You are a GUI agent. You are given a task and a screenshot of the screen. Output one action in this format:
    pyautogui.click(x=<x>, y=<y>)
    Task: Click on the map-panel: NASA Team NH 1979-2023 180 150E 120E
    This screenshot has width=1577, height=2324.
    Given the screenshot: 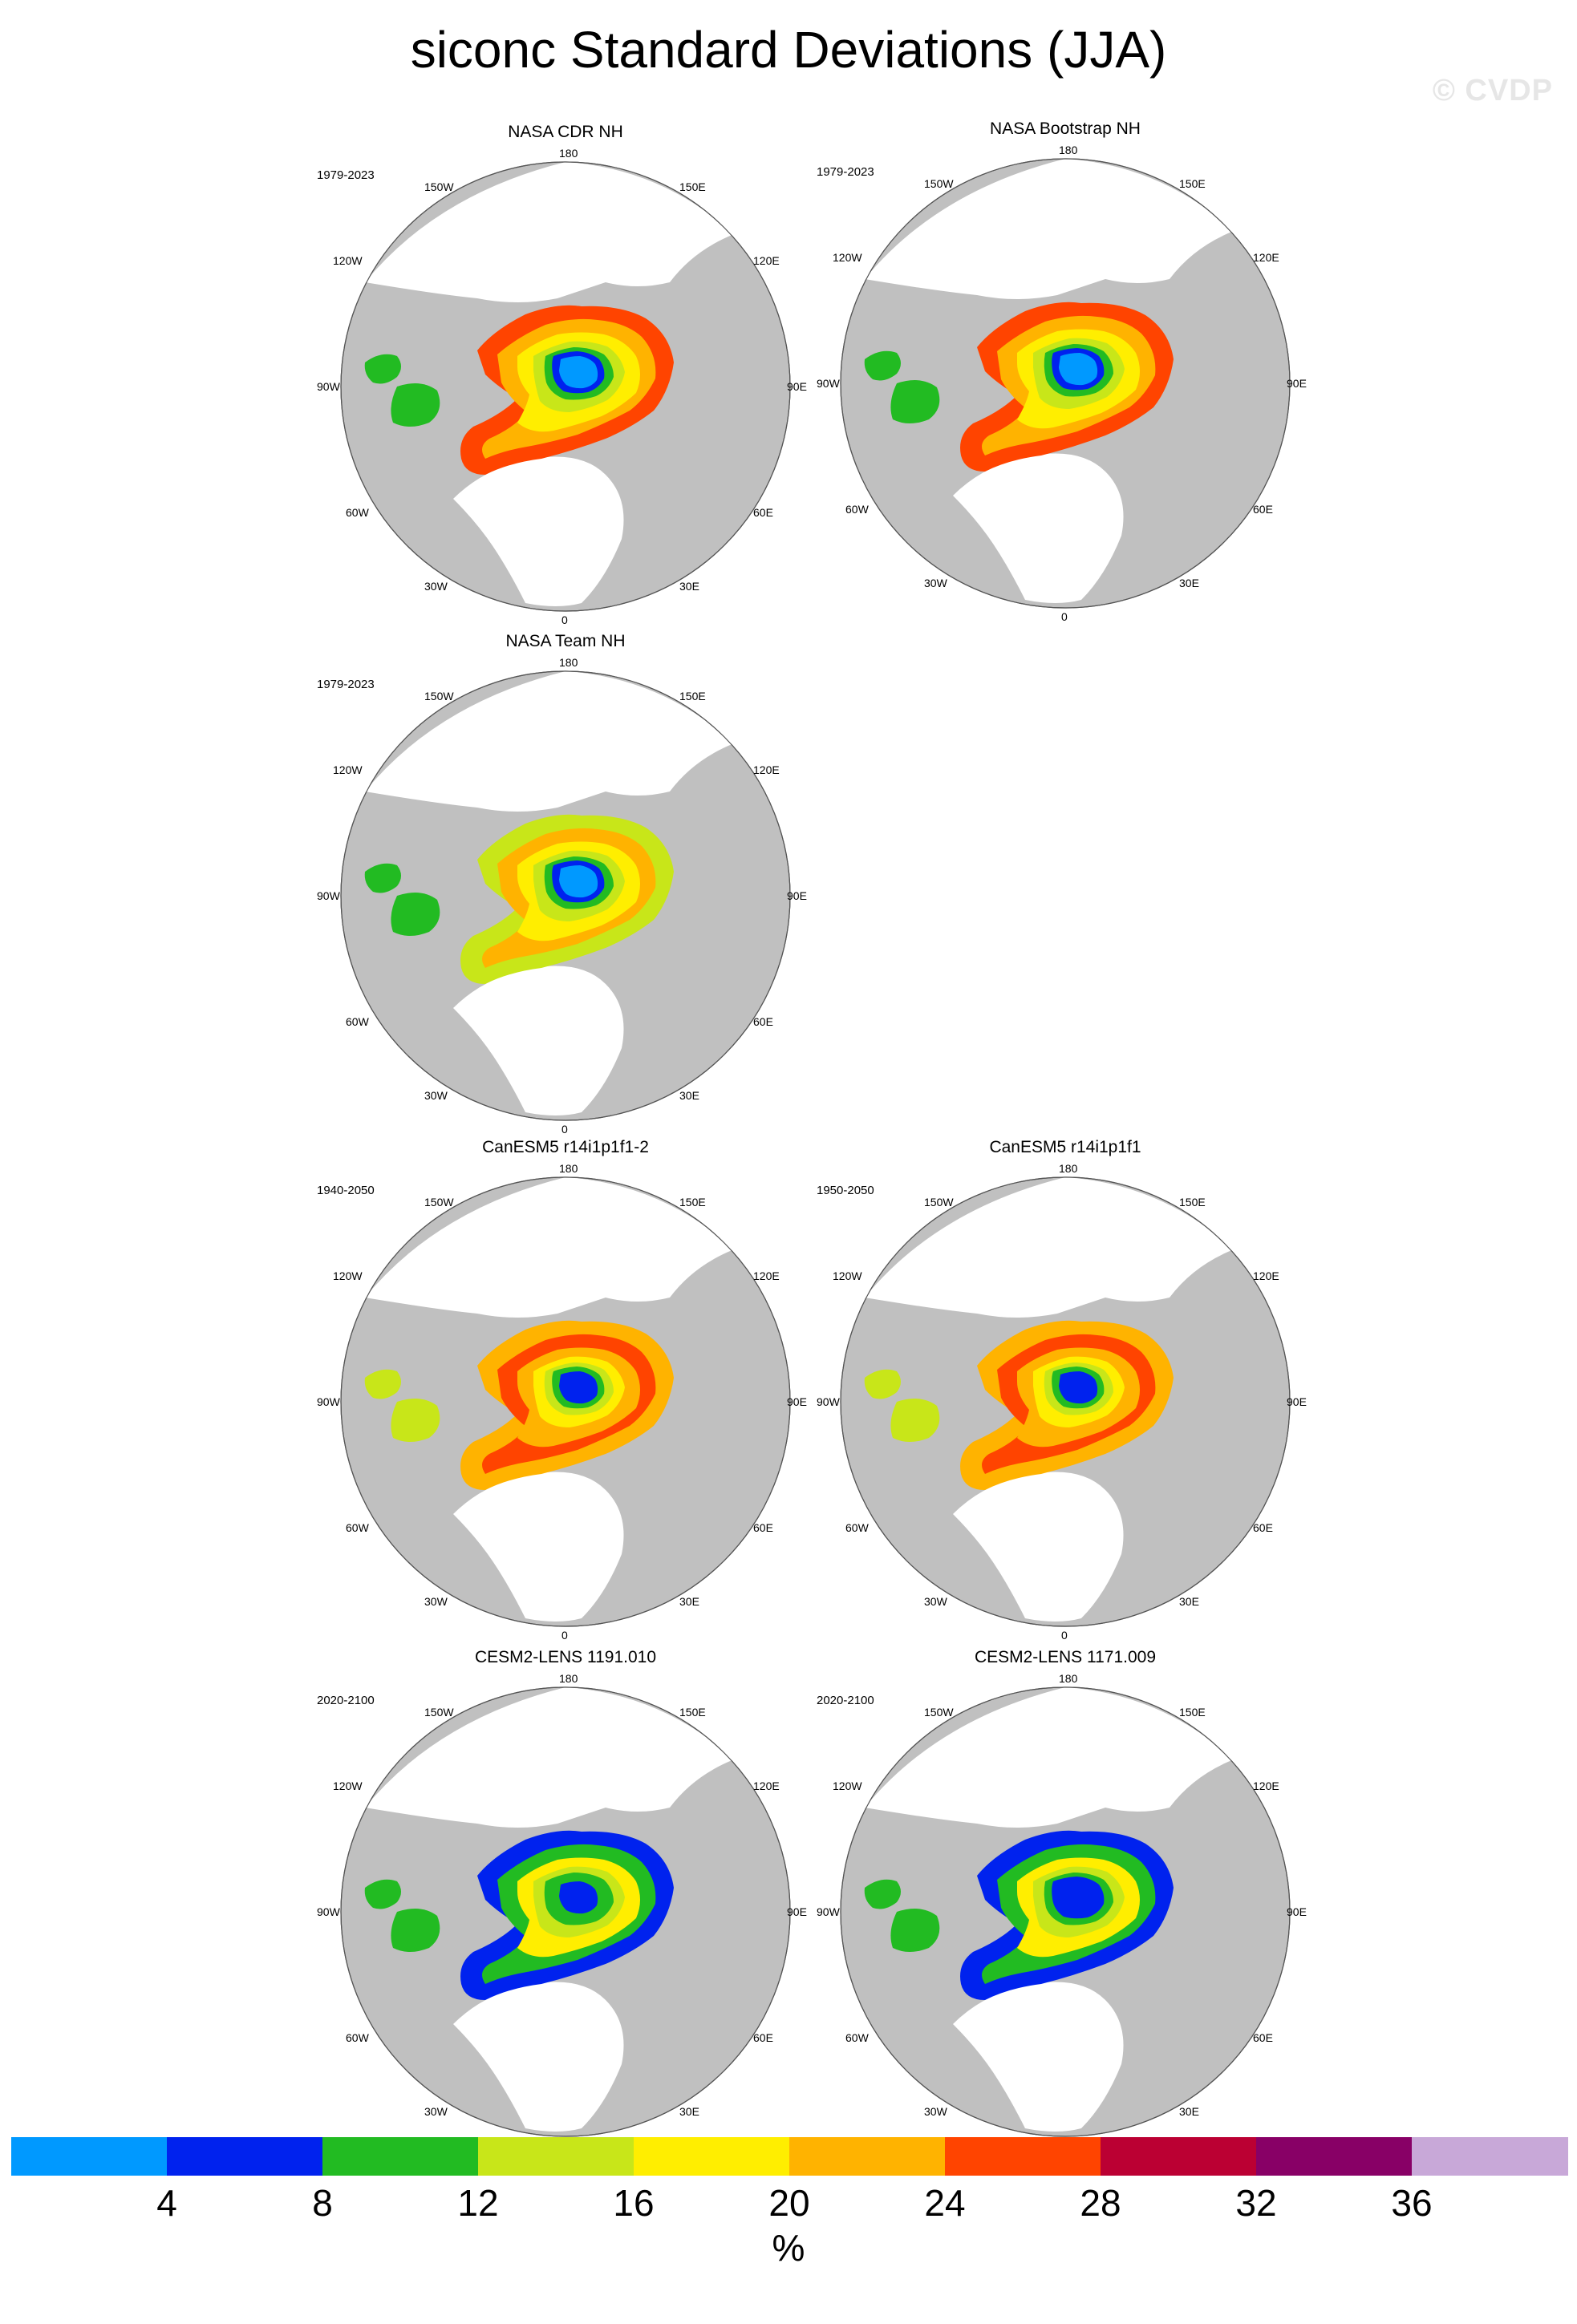 What is the action you would take?
    pyautogui.click(x=565, y=887)
    